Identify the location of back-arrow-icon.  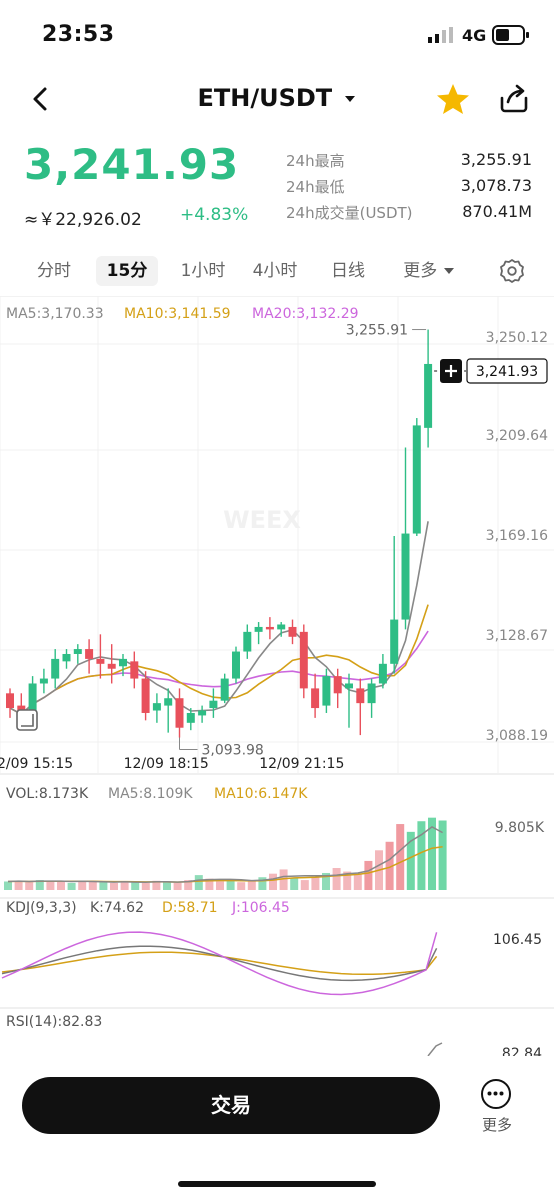
(40, 99).